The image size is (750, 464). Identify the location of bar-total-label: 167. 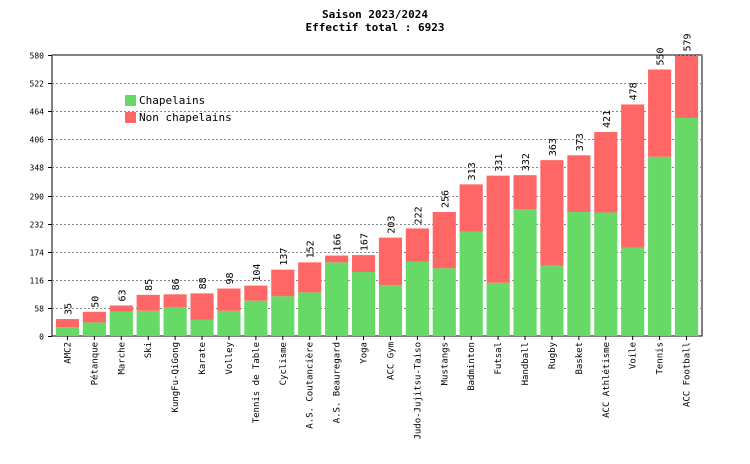
(365, 242).